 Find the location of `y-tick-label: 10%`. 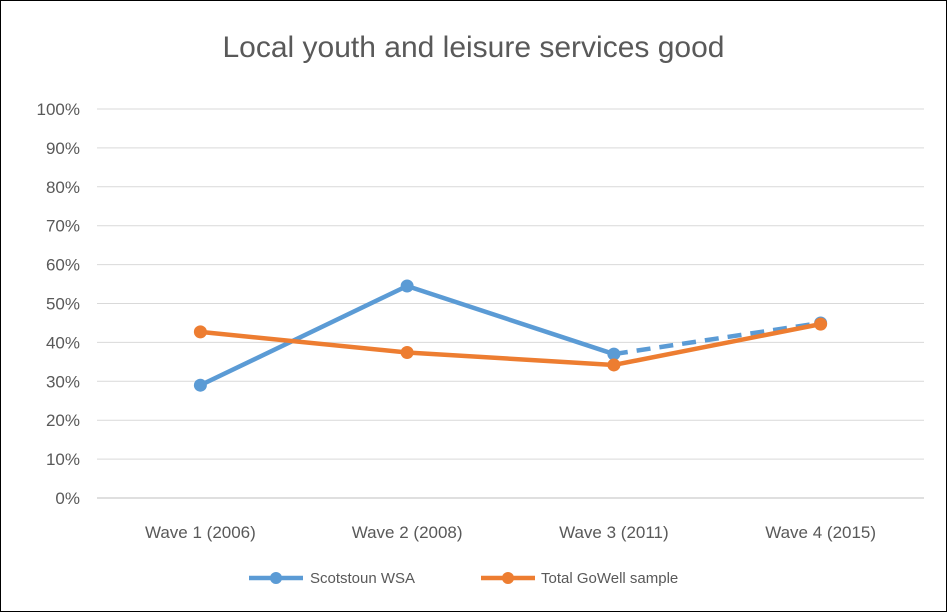

y-tick-label: 10% is located at coordinates (63, 459).